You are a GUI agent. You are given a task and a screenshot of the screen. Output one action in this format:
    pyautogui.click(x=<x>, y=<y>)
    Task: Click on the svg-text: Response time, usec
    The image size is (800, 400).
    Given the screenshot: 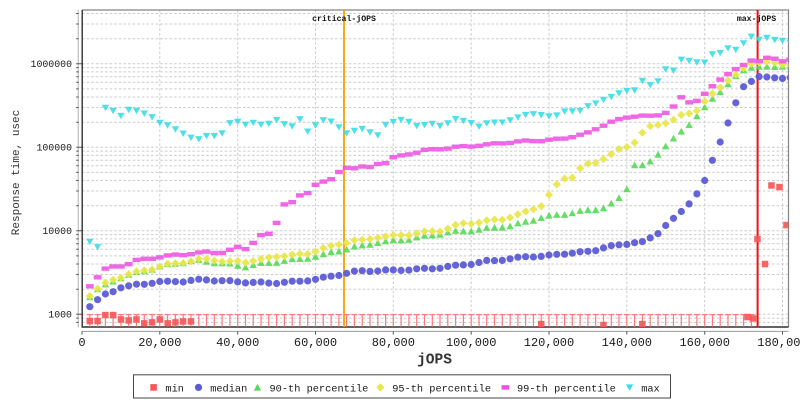 What is the action you would take?
    pyautogui.click(x=17, y=172)
    